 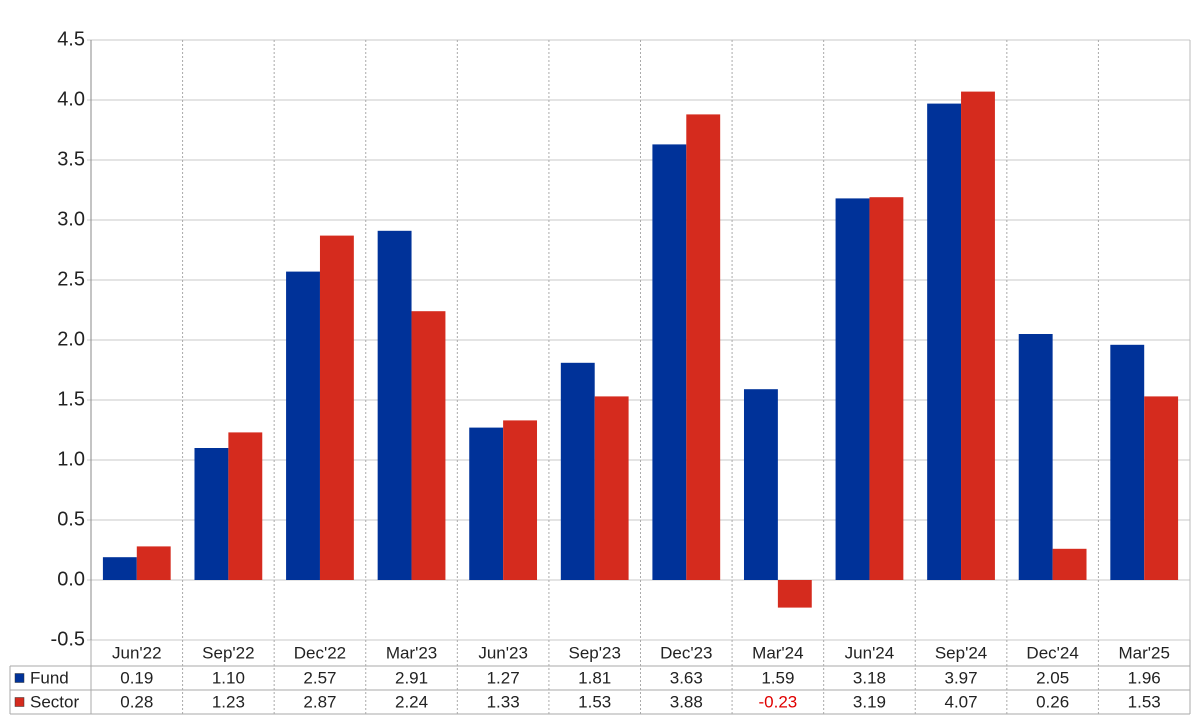 I want to click on x-tick-label: Sep'22, so click(x=228, y=652).